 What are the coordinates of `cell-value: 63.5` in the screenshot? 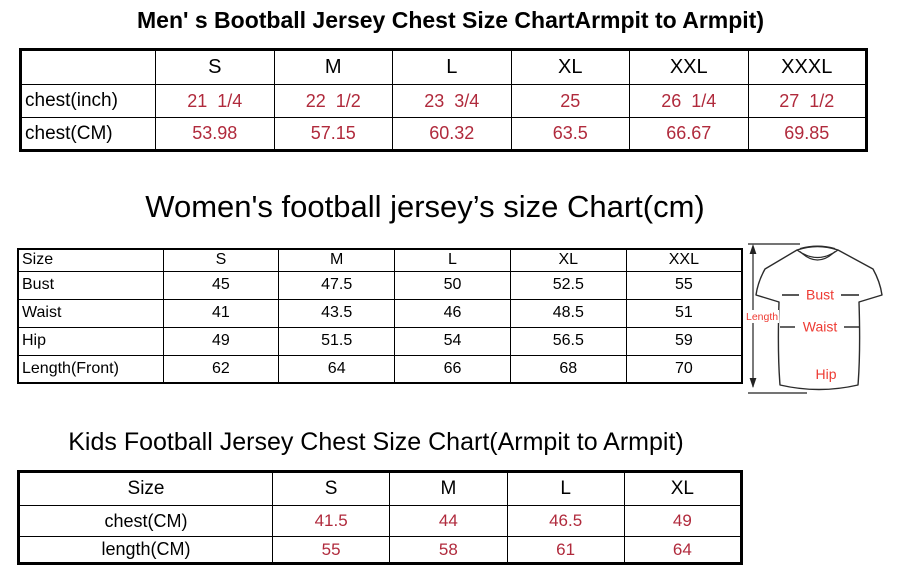 It's located at (570, 134).